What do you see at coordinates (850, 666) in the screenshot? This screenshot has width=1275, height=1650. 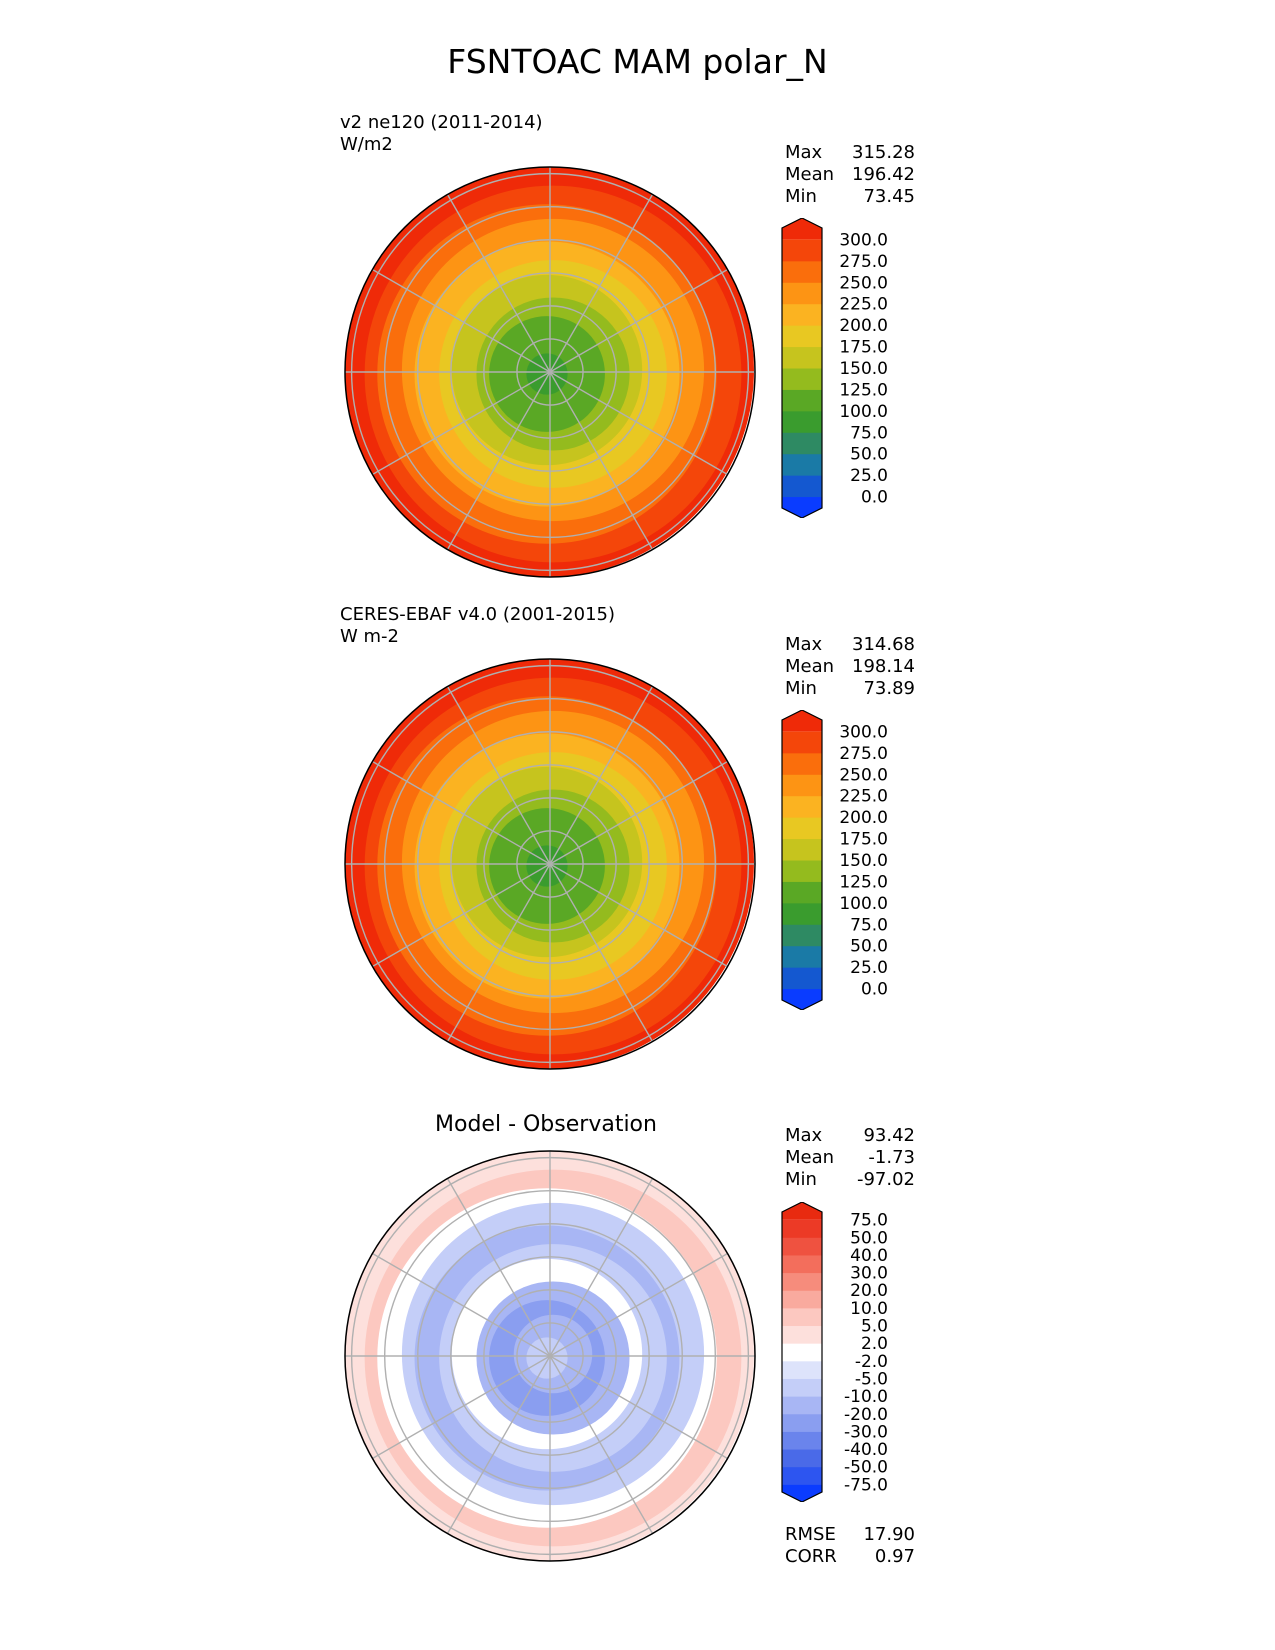 I see `panel2-stats: Max 314.68 Mean 198.14 Min 73.89` at bounding box center [850, 666].